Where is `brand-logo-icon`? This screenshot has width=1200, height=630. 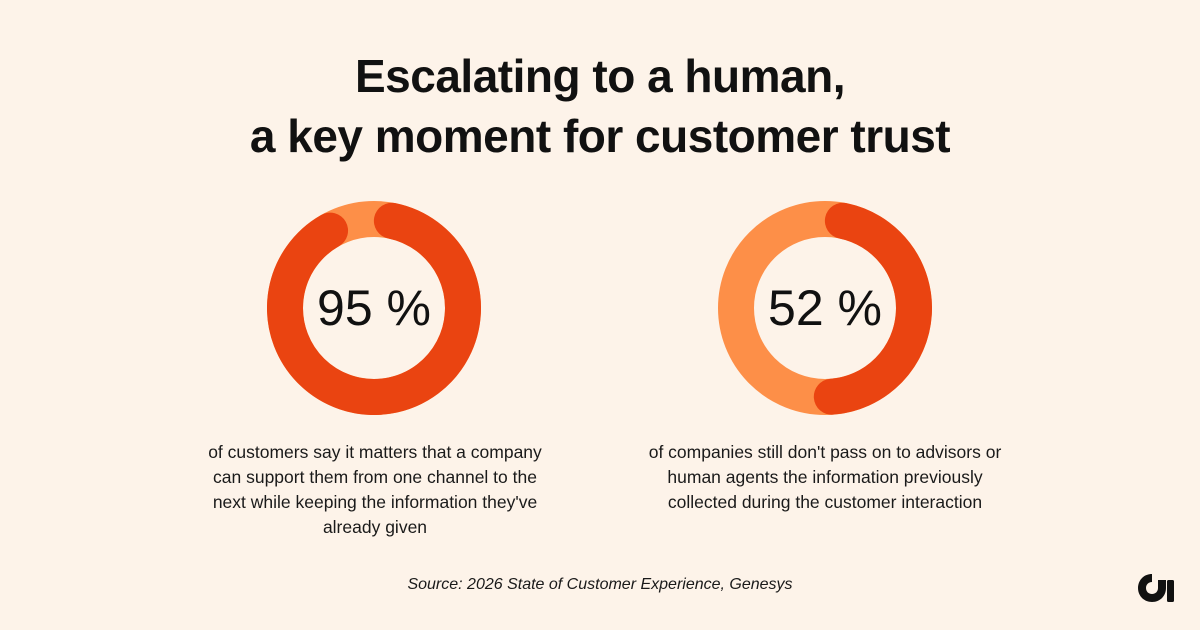 brand-logo-icon is located at coordinates (1156, 588).